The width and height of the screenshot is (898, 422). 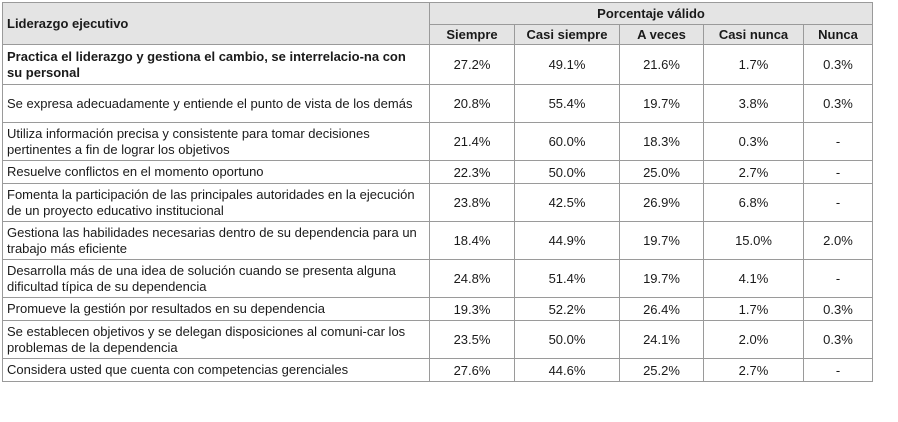 What do you see at coordinates (567, 370) in the screenshot?
I see `cell-casi-siempre: 44.6%` at bounding box center [567, 370].